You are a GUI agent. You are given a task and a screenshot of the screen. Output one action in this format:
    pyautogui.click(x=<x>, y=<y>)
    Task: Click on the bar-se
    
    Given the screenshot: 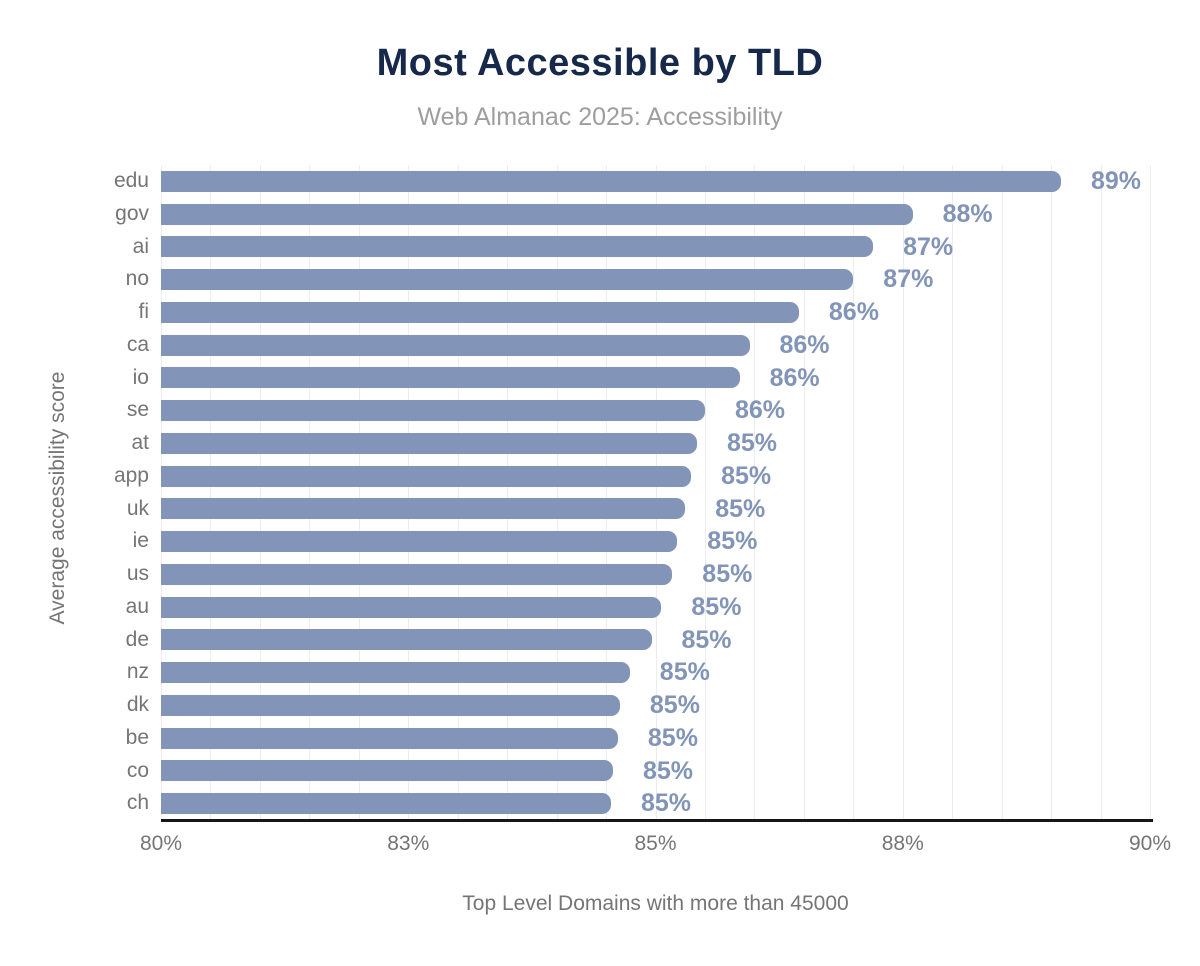 What is the action you would take?
    pyautogui.click(x=433, y=411)
    